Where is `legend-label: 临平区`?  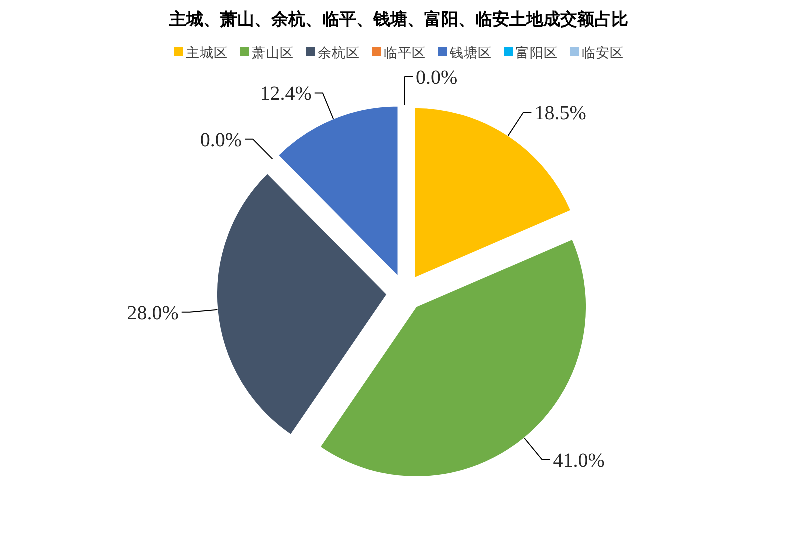 legend-label: 临平区 is located at coordinates (405, 53).